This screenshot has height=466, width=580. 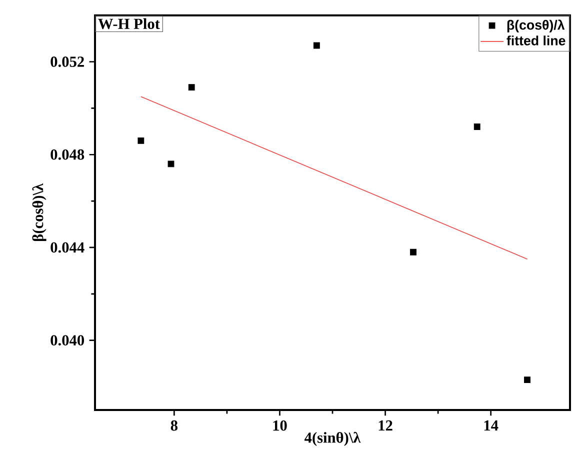 What do you see at coordinates (385, 425) in the screenshot?
I see `x-tick-label: 12` at bounding box center [385, 425].